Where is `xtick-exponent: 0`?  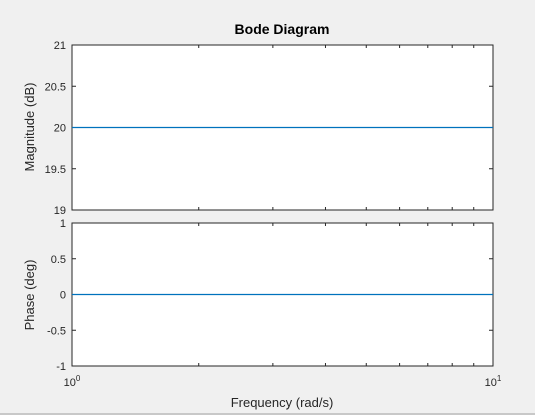
xtick-exponent: 0 is located at coordinates (78, 378).